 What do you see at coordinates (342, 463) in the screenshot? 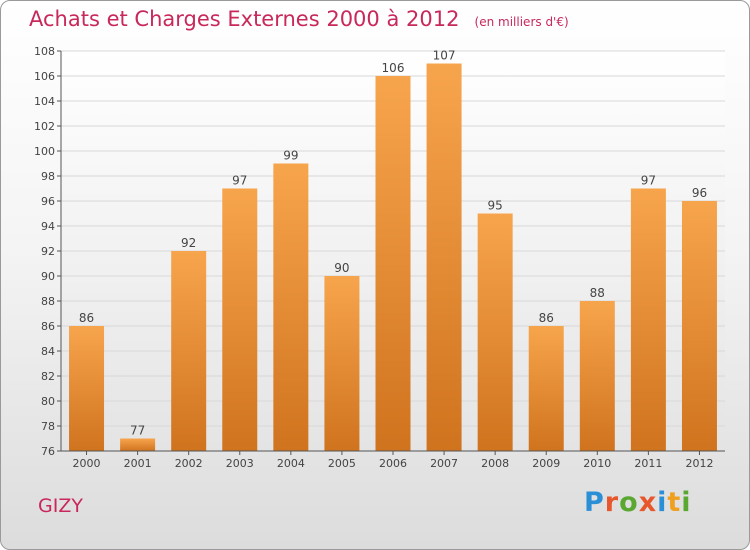
I see `x-tick-label: 2005` at bounding box center [342, 463].